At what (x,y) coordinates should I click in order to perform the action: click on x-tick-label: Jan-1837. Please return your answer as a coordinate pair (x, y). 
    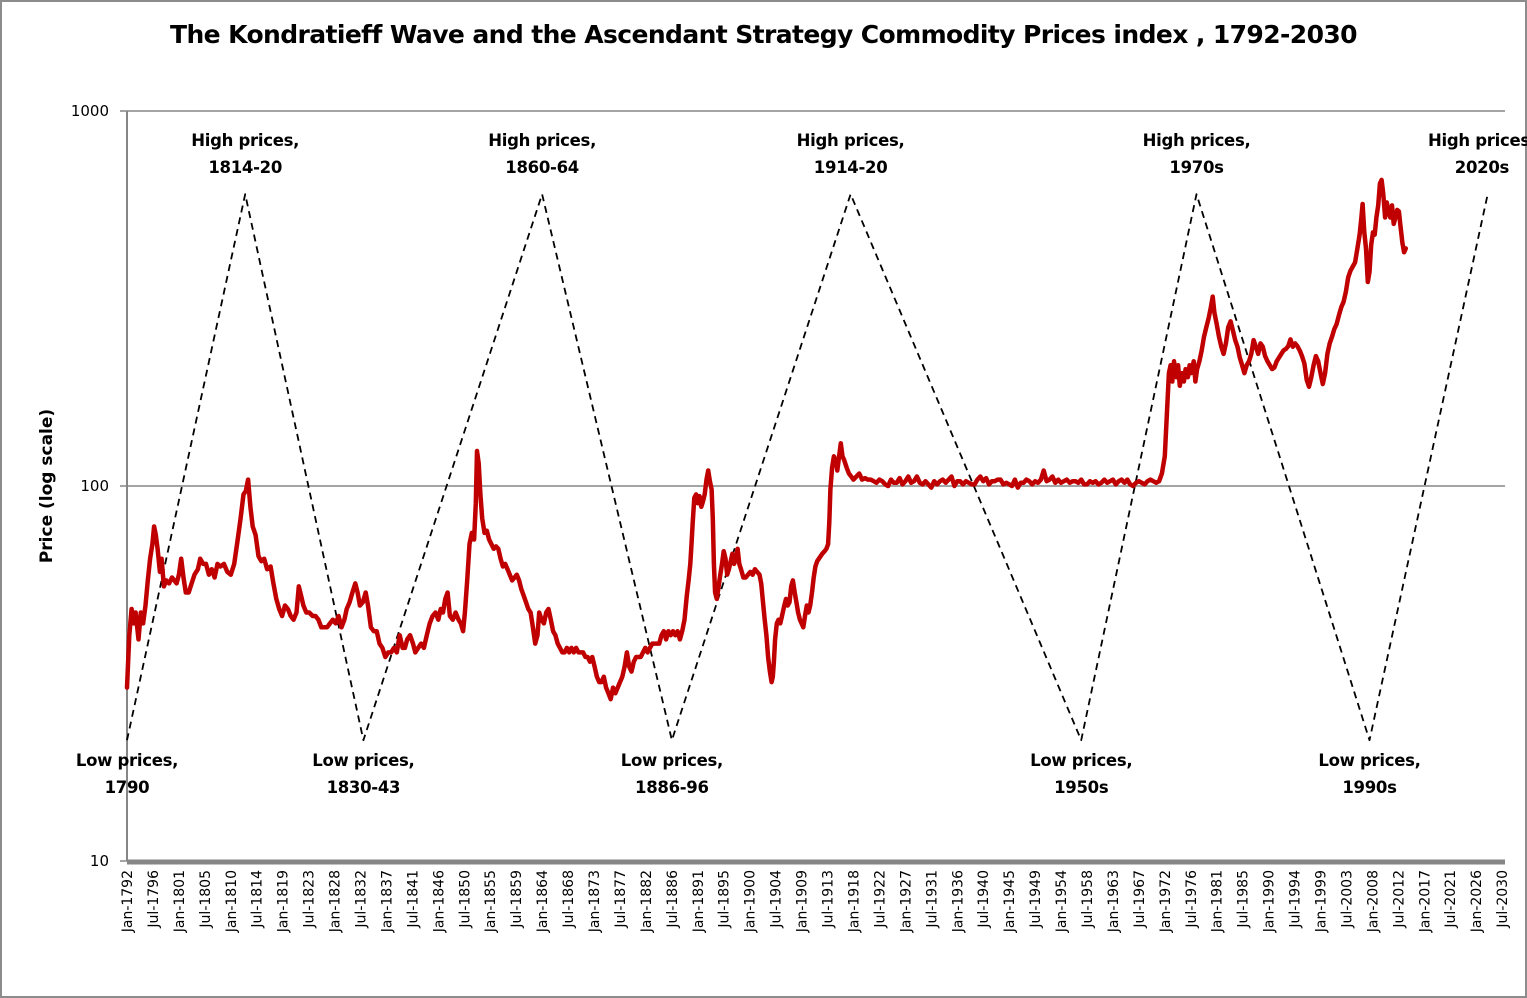
    Looking at the image, I should click on (387, 901).